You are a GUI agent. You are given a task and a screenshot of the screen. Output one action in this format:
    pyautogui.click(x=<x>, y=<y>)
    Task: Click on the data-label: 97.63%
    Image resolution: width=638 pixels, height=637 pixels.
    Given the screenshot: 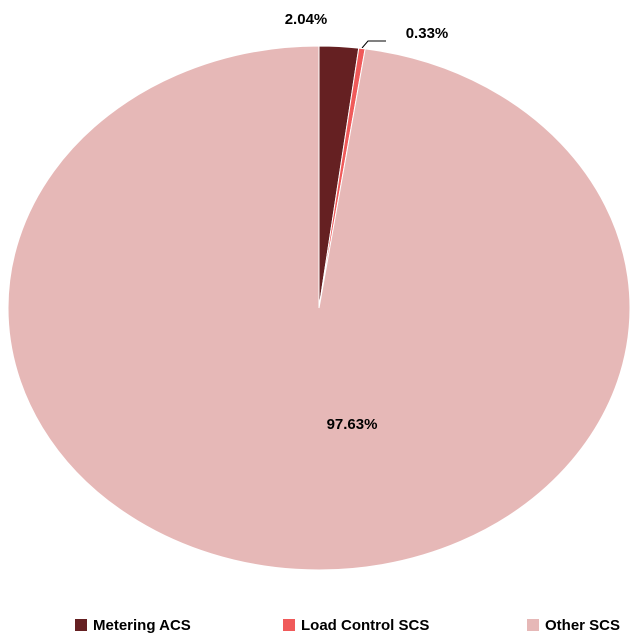 What is the action you would take?
    pyautogui.click(x=352, y=424)
    